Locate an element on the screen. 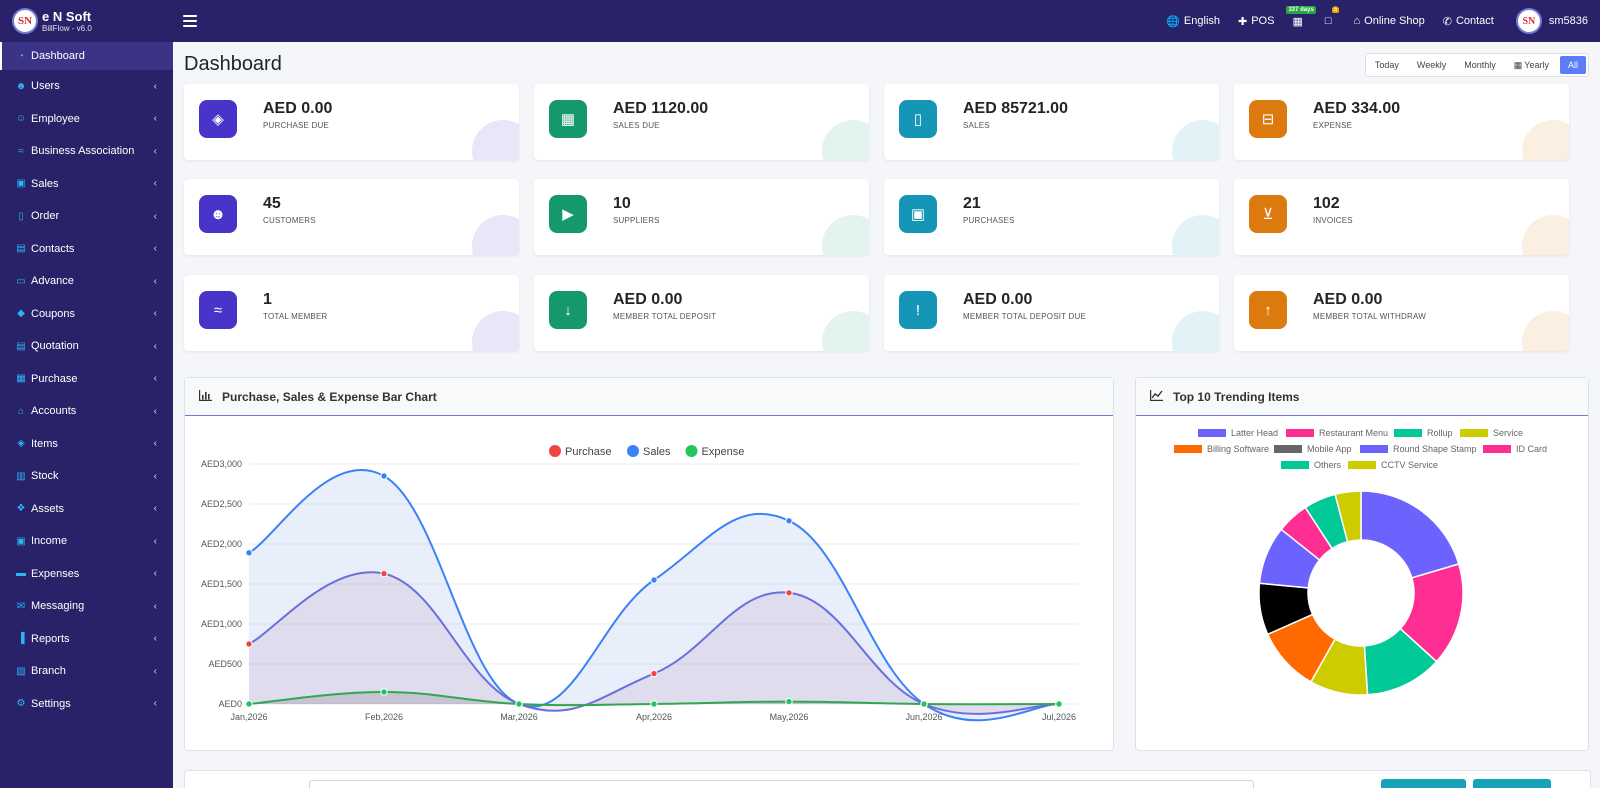 This screenshot has height=788, width=1600. sidebar-item-dashboard: ◔ Dashboard is located at coordinates (86, 56).